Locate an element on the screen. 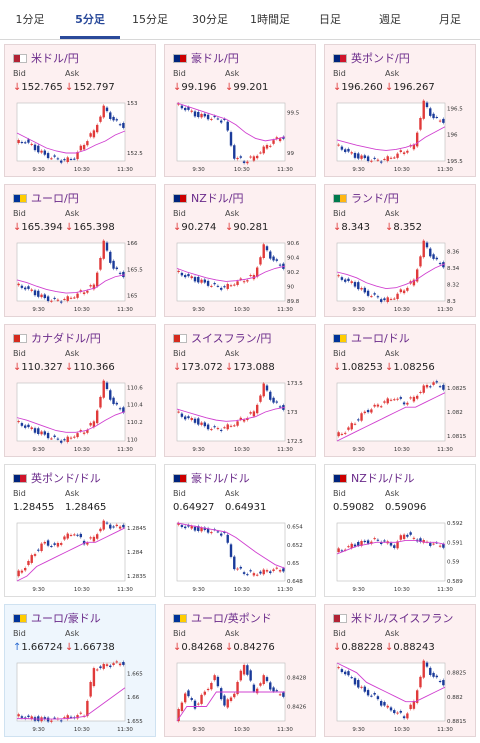 Image resolution: width=480 pixels, height=743 pixels. pair-name: スイスフラン/円 is located at coordinates (222, 338).